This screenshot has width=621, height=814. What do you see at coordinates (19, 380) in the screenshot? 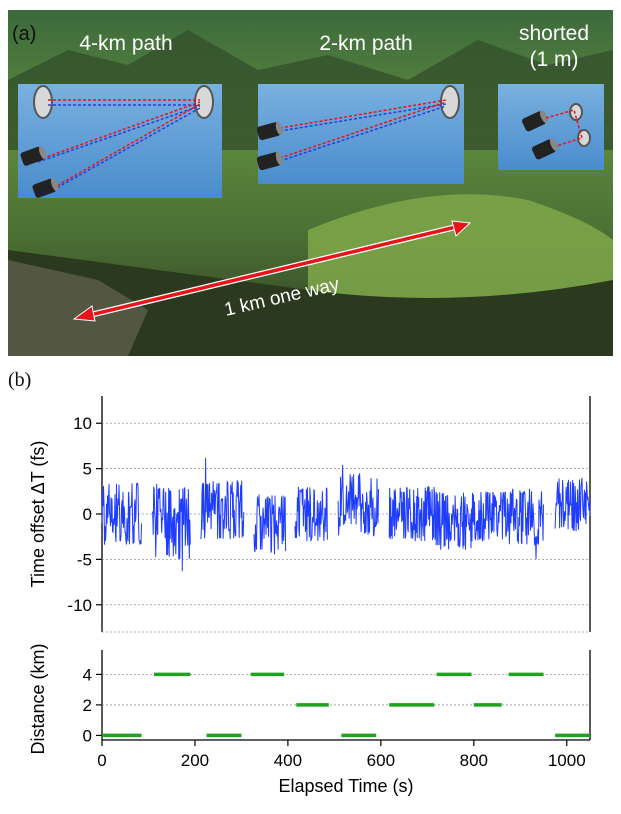
I see `panel-label-b: (b)` at bounding box center [19, 380].